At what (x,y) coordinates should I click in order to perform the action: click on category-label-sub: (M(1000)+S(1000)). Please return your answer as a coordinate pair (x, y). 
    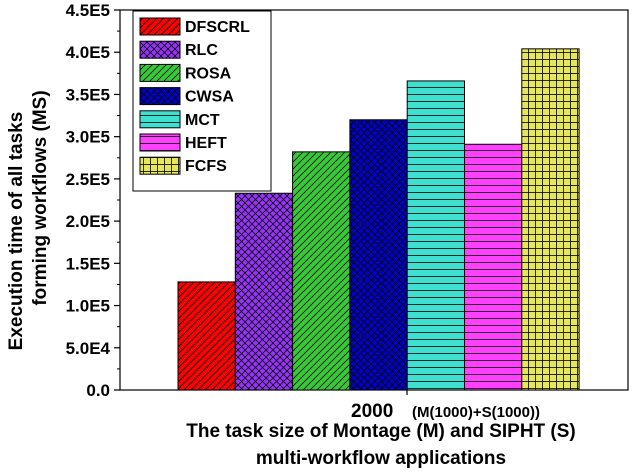
    Looking at the image, I should click on (476, 412).